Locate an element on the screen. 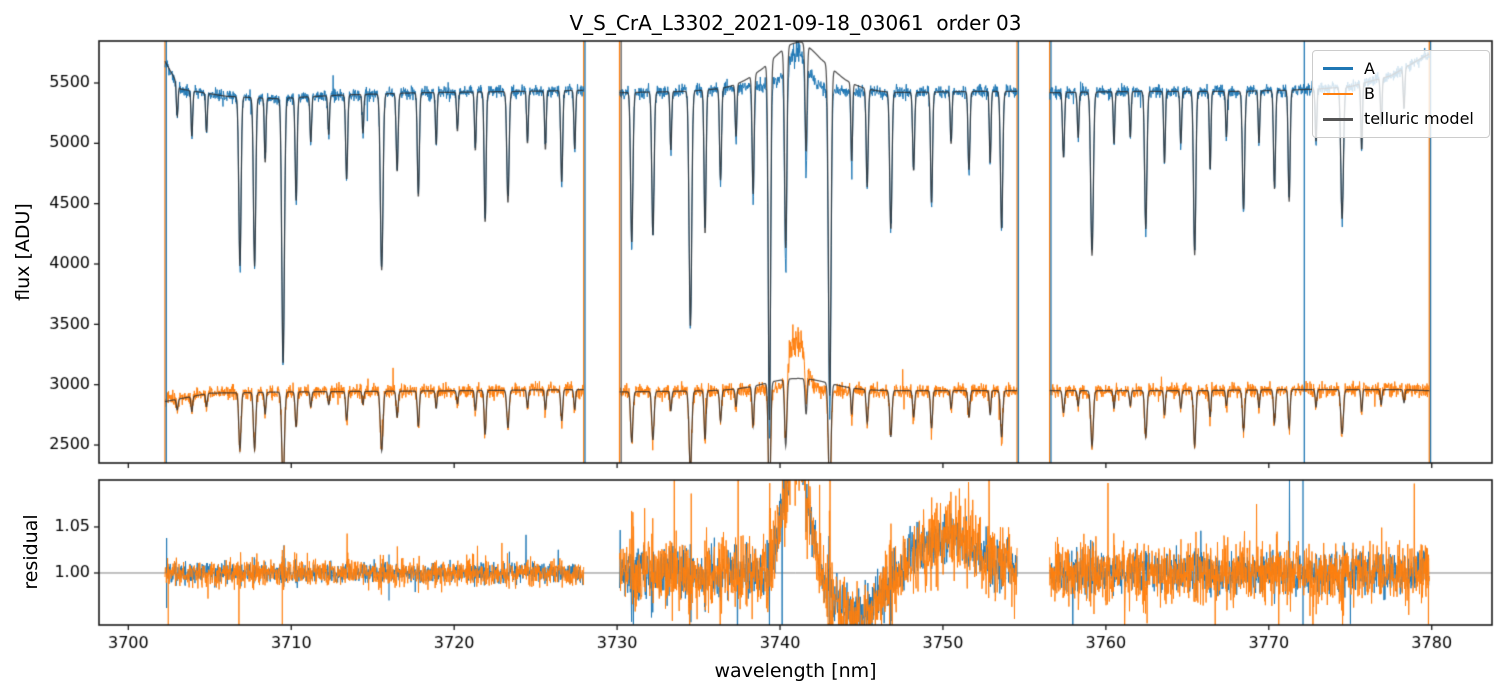 Image resolution: width=1510 pixels, height=696 pixels. legend: A B telluric model is located at coordinates (1401, 94).